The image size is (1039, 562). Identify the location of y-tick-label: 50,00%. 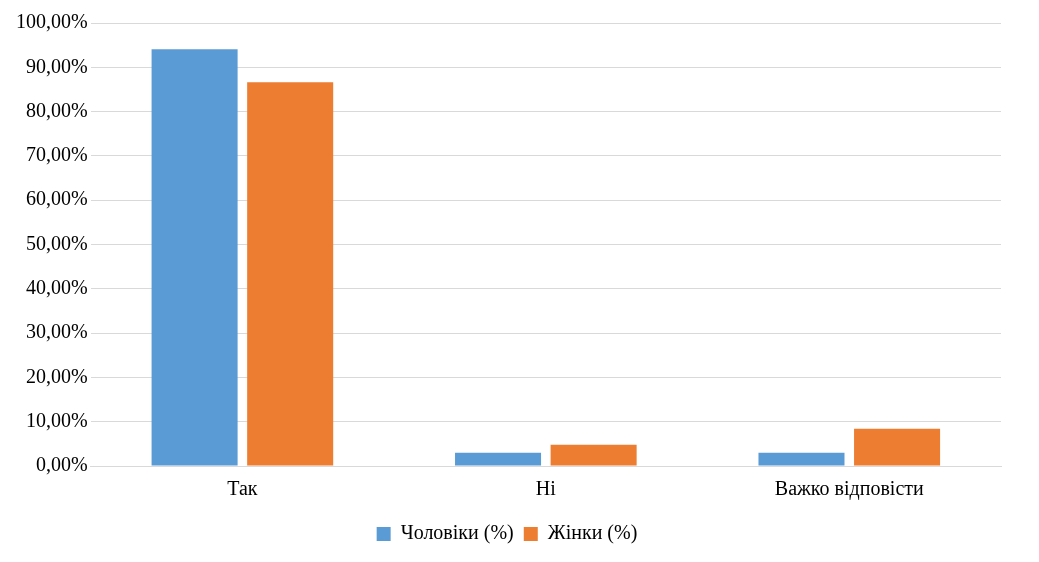
(56, 242).